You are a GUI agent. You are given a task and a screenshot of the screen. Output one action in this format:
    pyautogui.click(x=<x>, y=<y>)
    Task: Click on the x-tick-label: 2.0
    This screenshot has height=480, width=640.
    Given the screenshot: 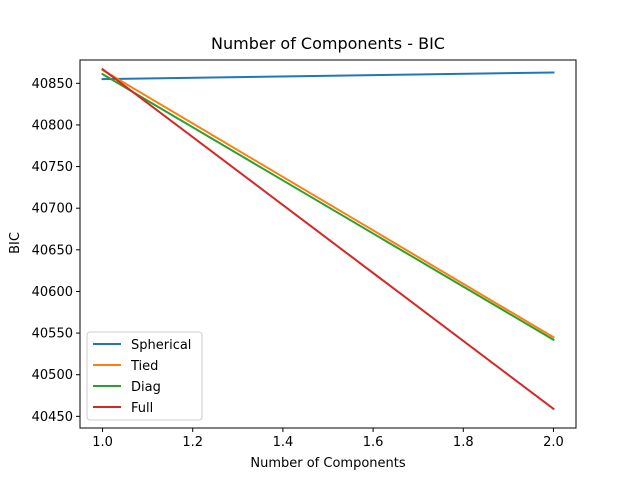 What is the action you would take?
    pyautogui.click(x=553, y=442)
    